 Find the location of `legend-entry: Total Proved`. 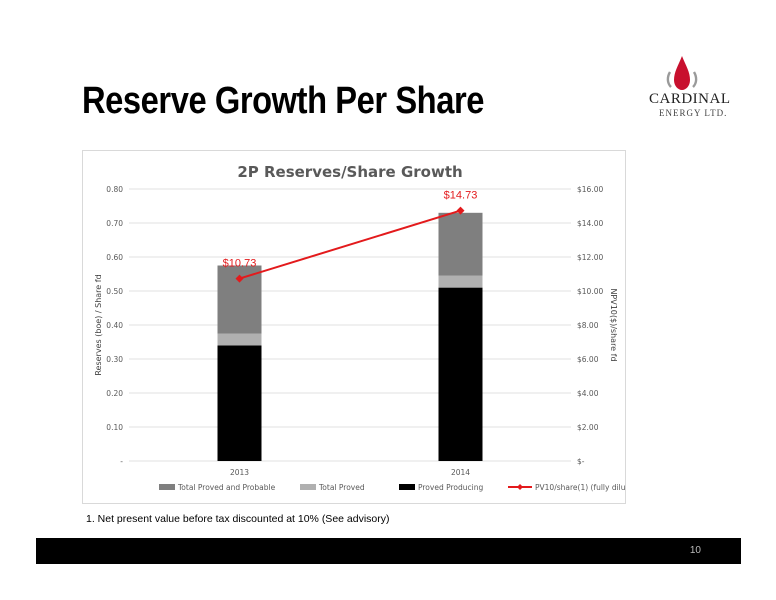

legend-entry: Total Proved is located at coordinates (341, 487).